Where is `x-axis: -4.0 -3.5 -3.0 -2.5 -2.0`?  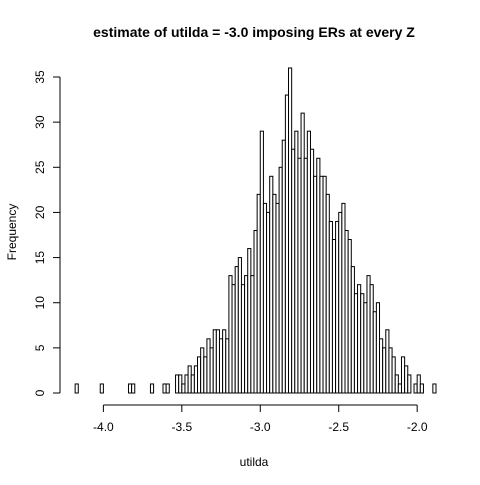
x-axis: -4.0 -3.5 -3.0 -2.5 -2.0 is located at coordinates (260, 419).